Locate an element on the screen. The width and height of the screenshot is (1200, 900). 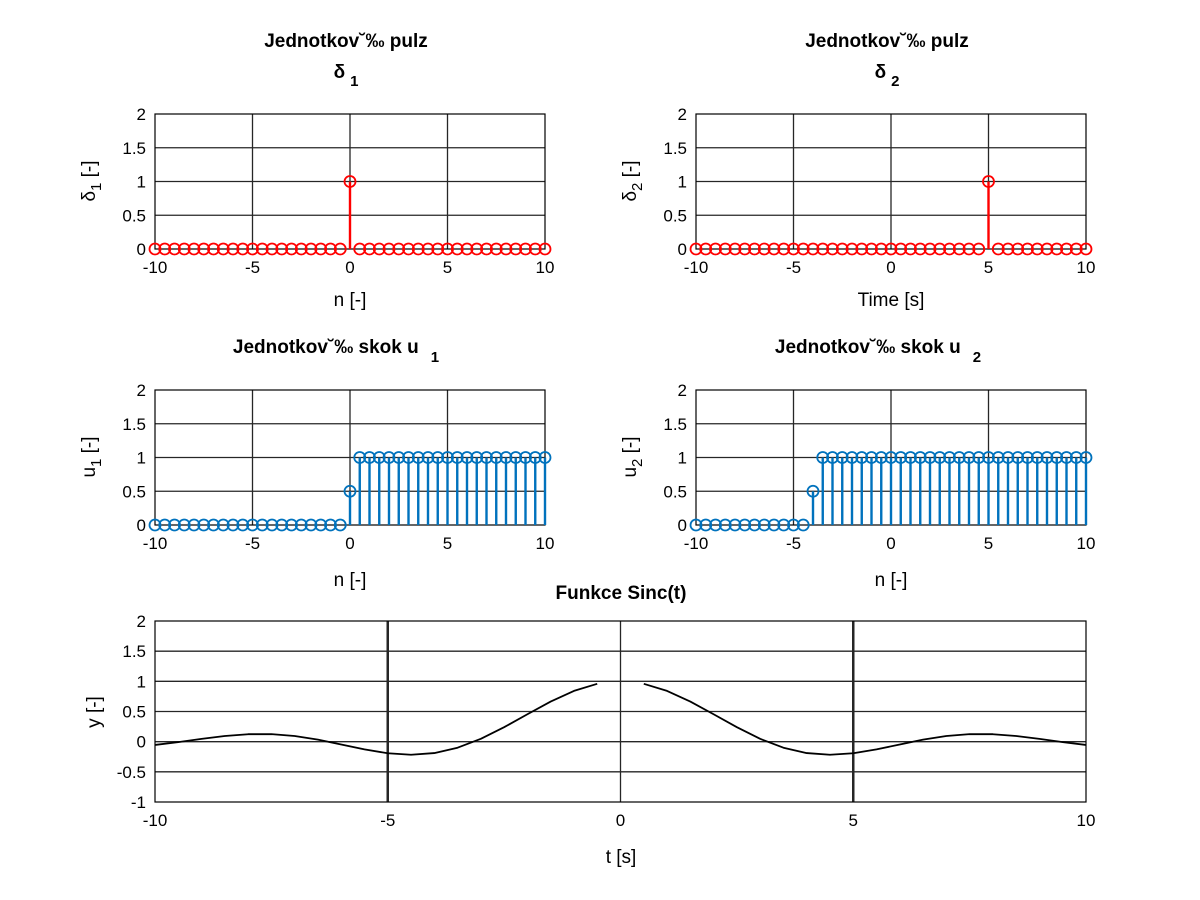
subplot-1-x-label: n [-] is located at coordinates (350, 300).